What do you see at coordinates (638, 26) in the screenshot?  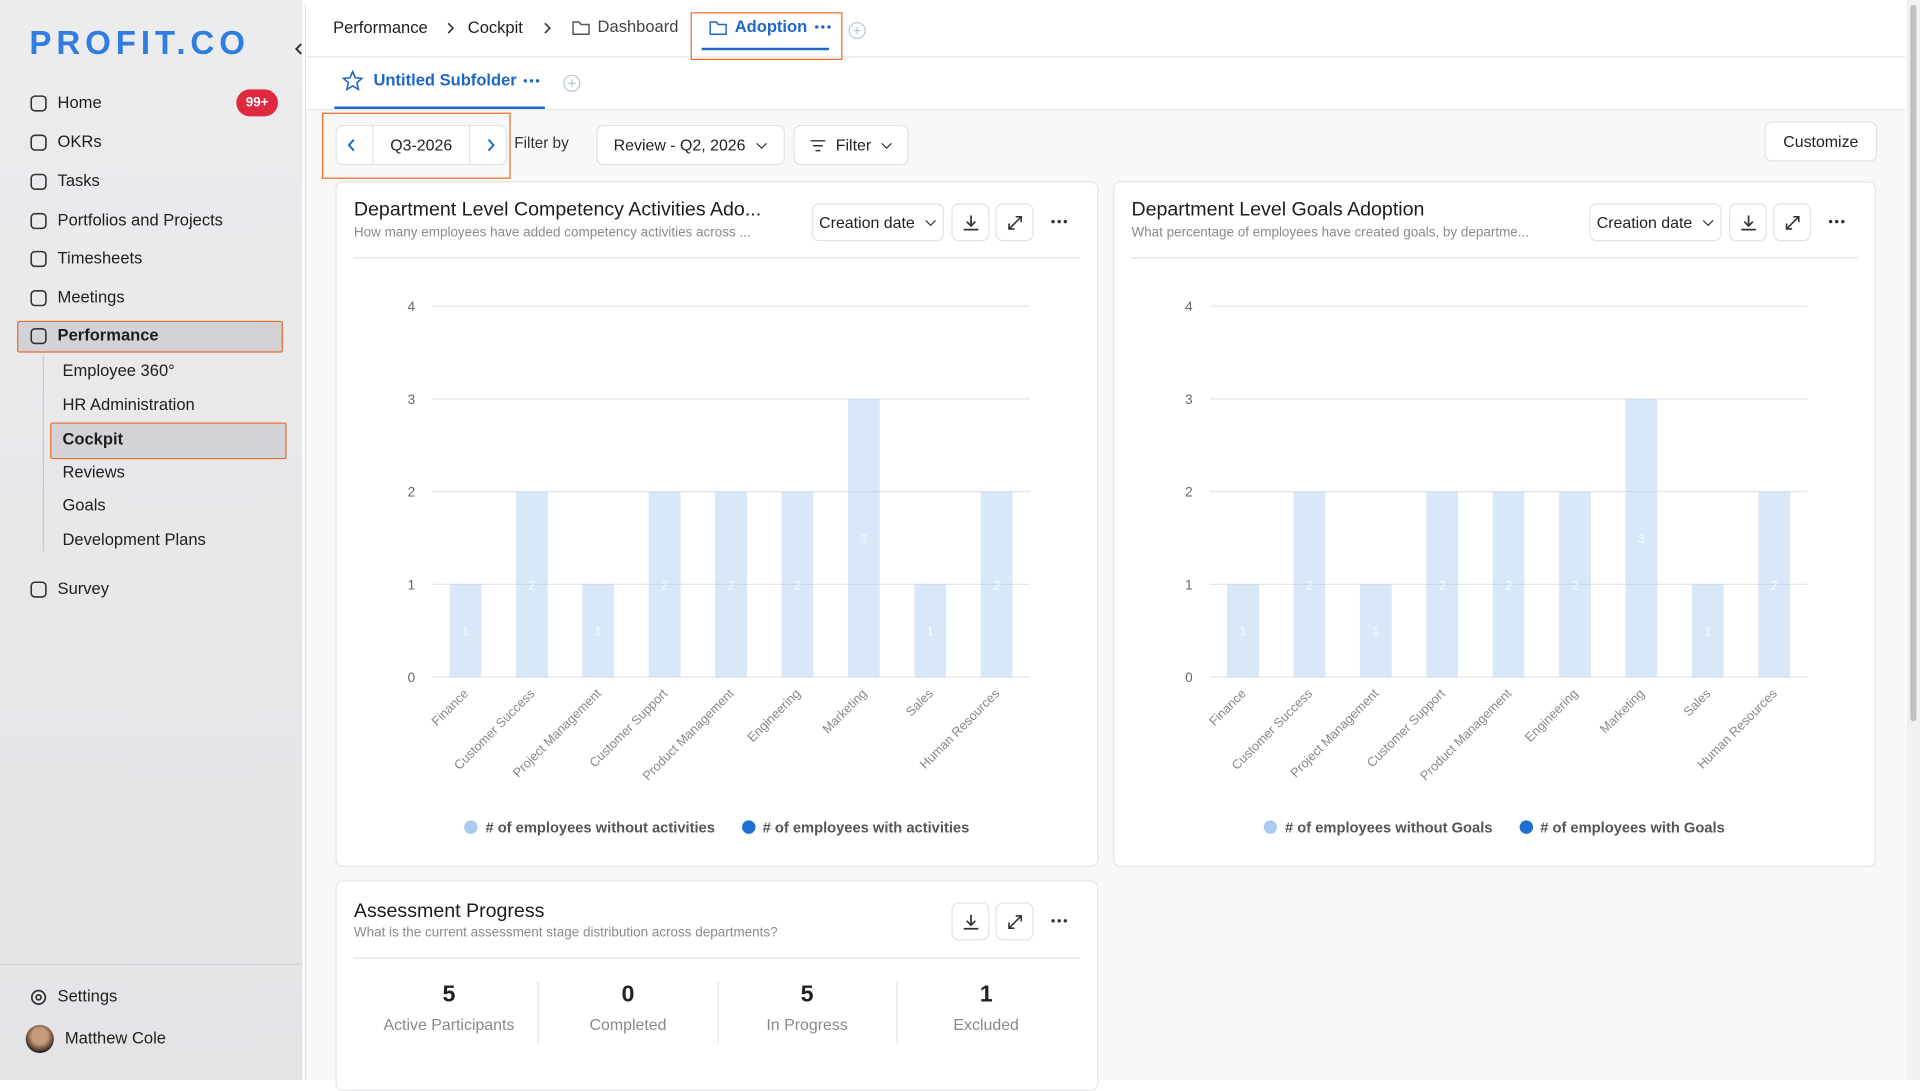 I see `breadcrumb: Dashboard` at bounding box center [638, 26].